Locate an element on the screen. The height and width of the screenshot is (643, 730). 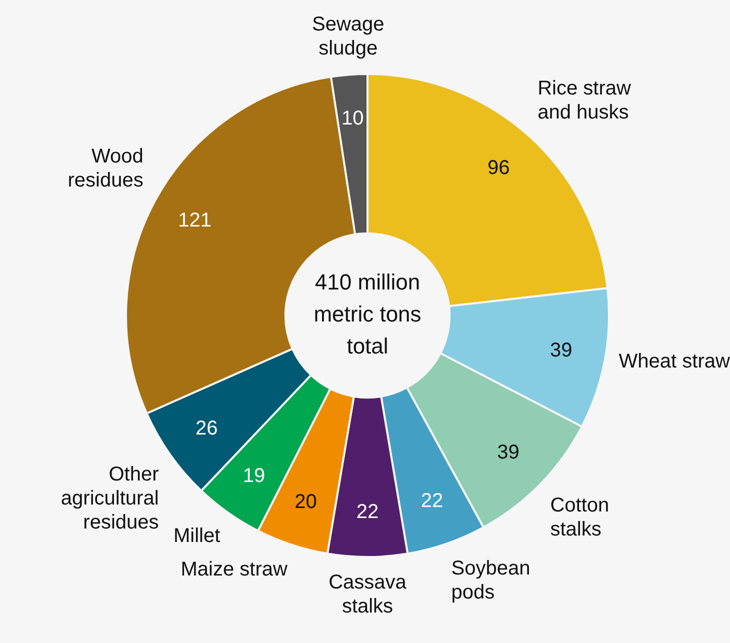
slice-label: Maize straw is located at coordinates (234, 569).